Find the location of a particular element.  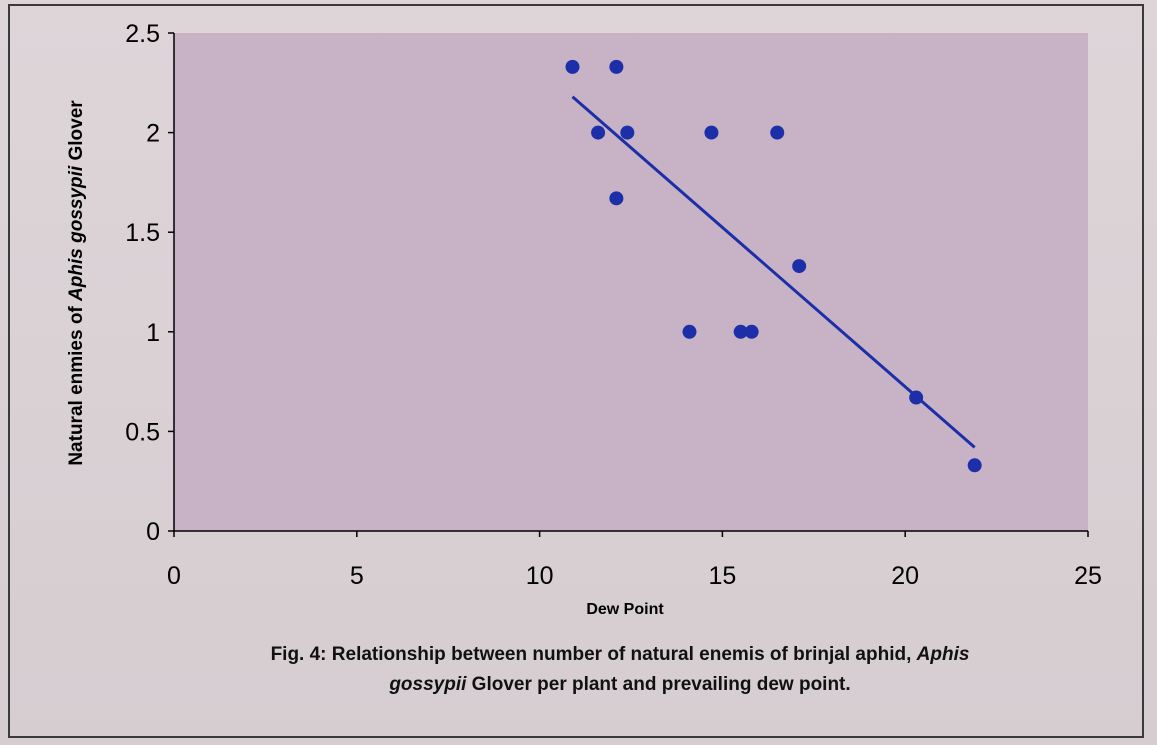

y-axis-title-part1: Natural enmies of is located at coordinates (76, 383).